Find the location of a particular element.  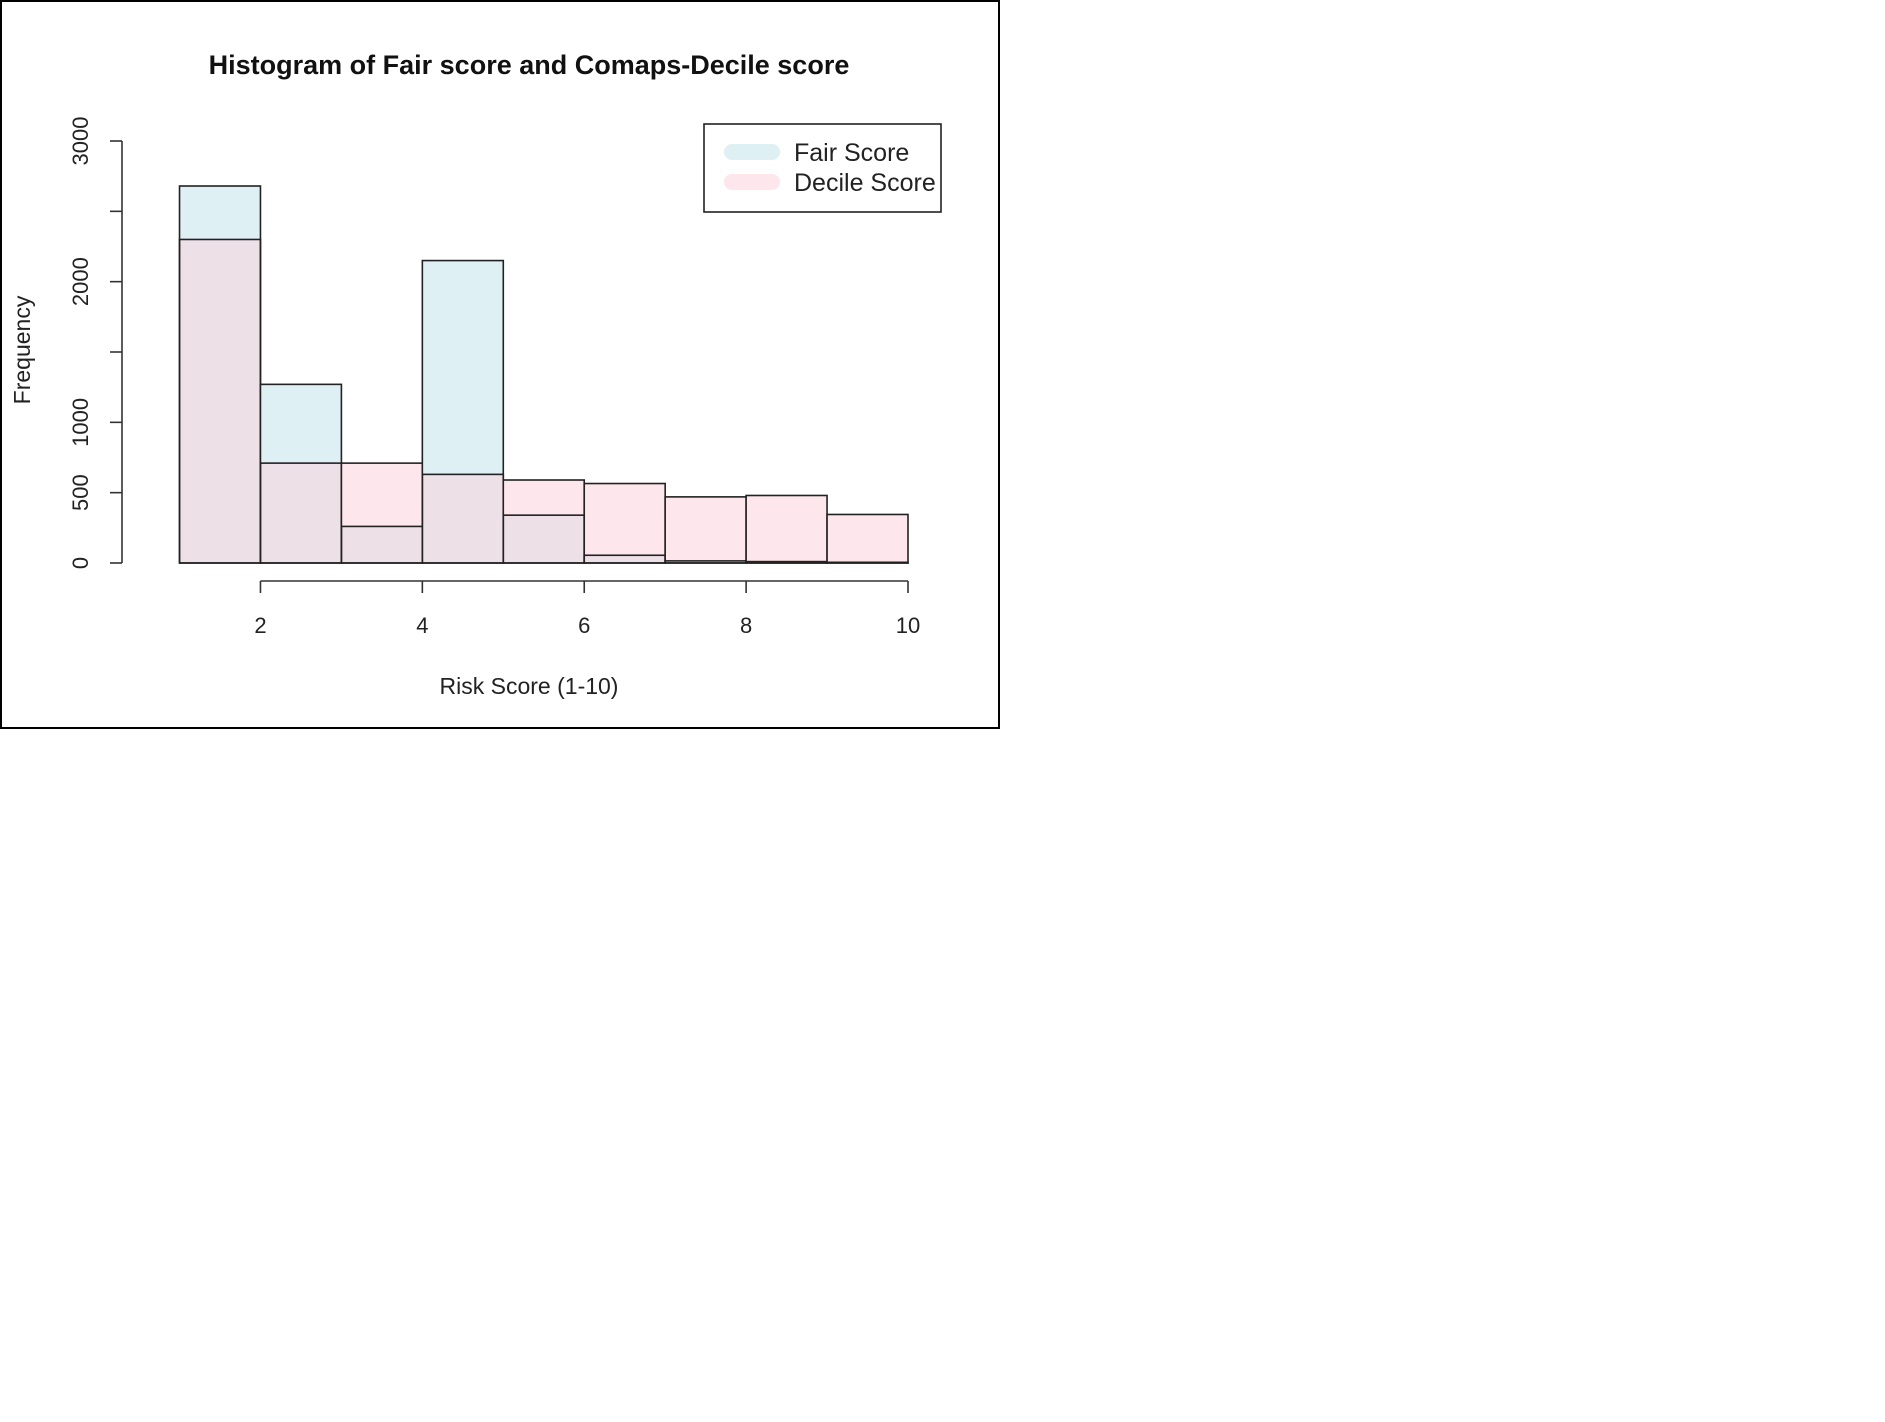

y-tick-label-1000: 1000 is located at coordinates (80, 422).